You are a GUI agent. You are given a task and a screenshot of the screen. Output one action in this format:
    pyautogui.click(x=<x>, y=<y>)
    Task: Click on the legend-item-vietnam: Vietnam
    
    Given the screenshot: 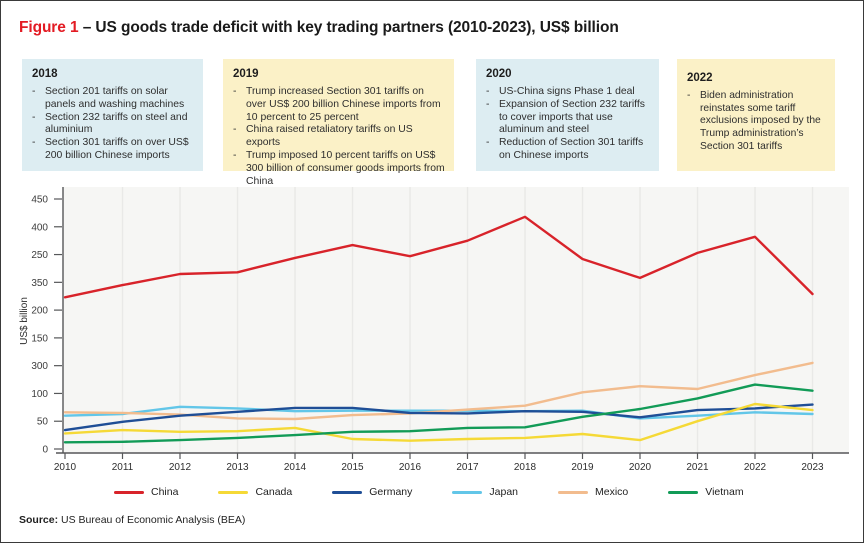 What is the action you would take?
    pyautogui.click(x=706, y=492)
    